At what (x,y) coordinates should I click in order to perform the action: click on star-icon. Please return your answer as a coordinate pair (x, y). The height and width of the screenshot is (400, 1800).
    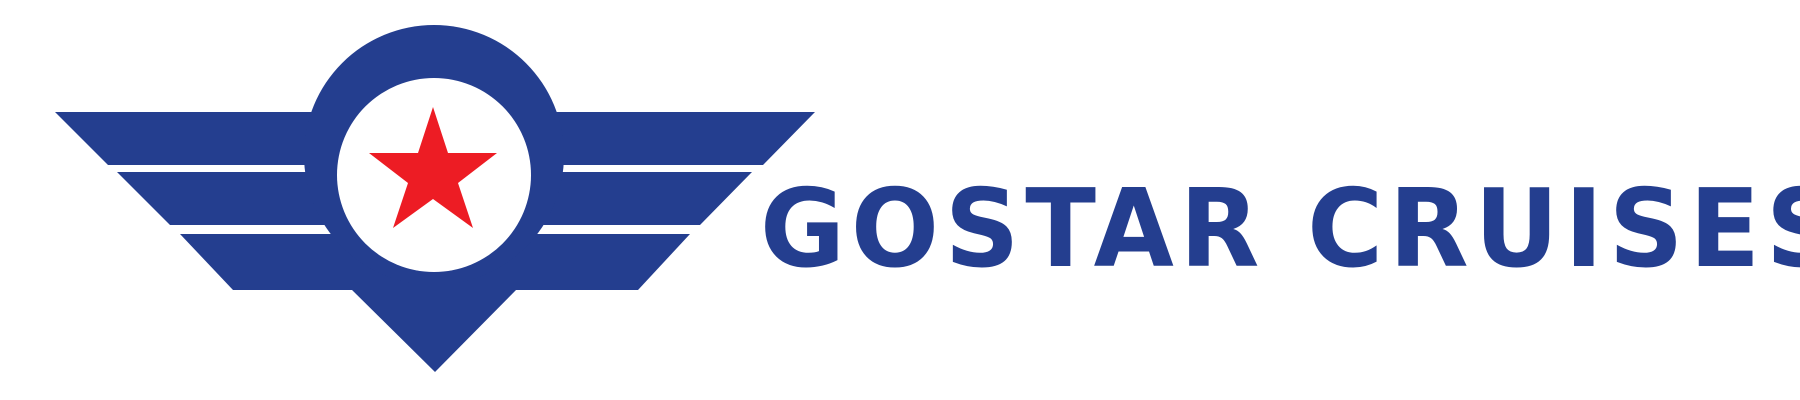
    Looking at the image, I should click on (433, 167).